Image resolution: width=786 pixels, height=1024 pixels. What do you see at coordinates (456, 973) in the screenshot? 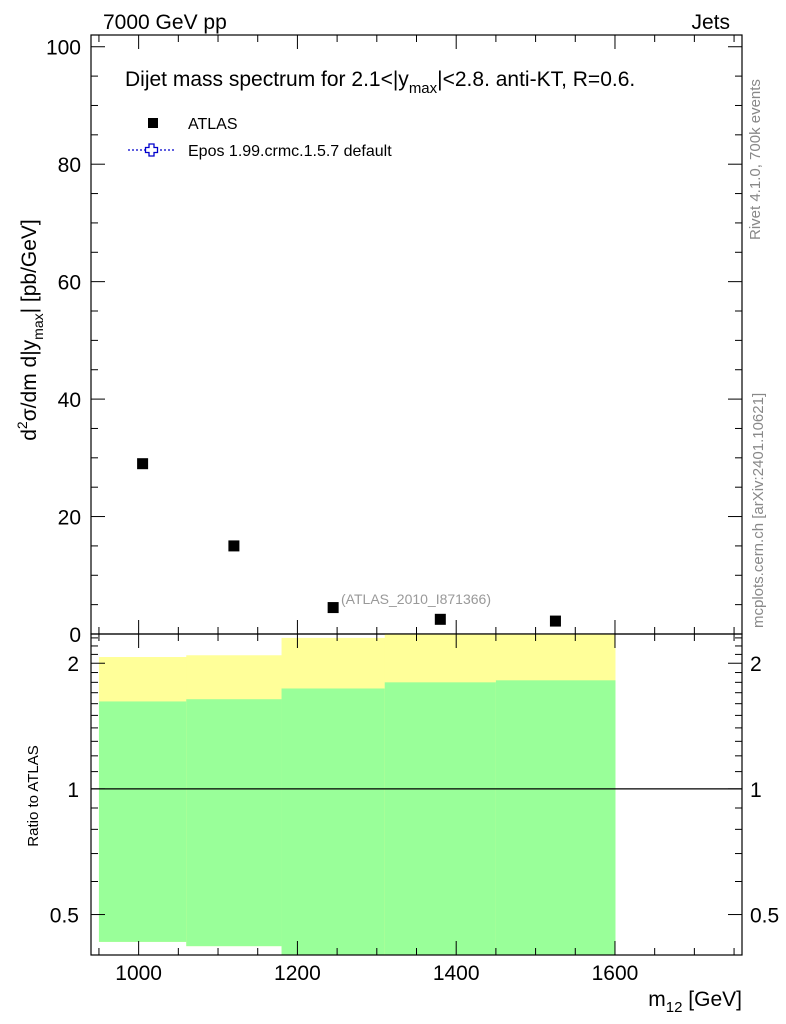
I see `x-tick-label: 1400` at bounding box center [456, 973].